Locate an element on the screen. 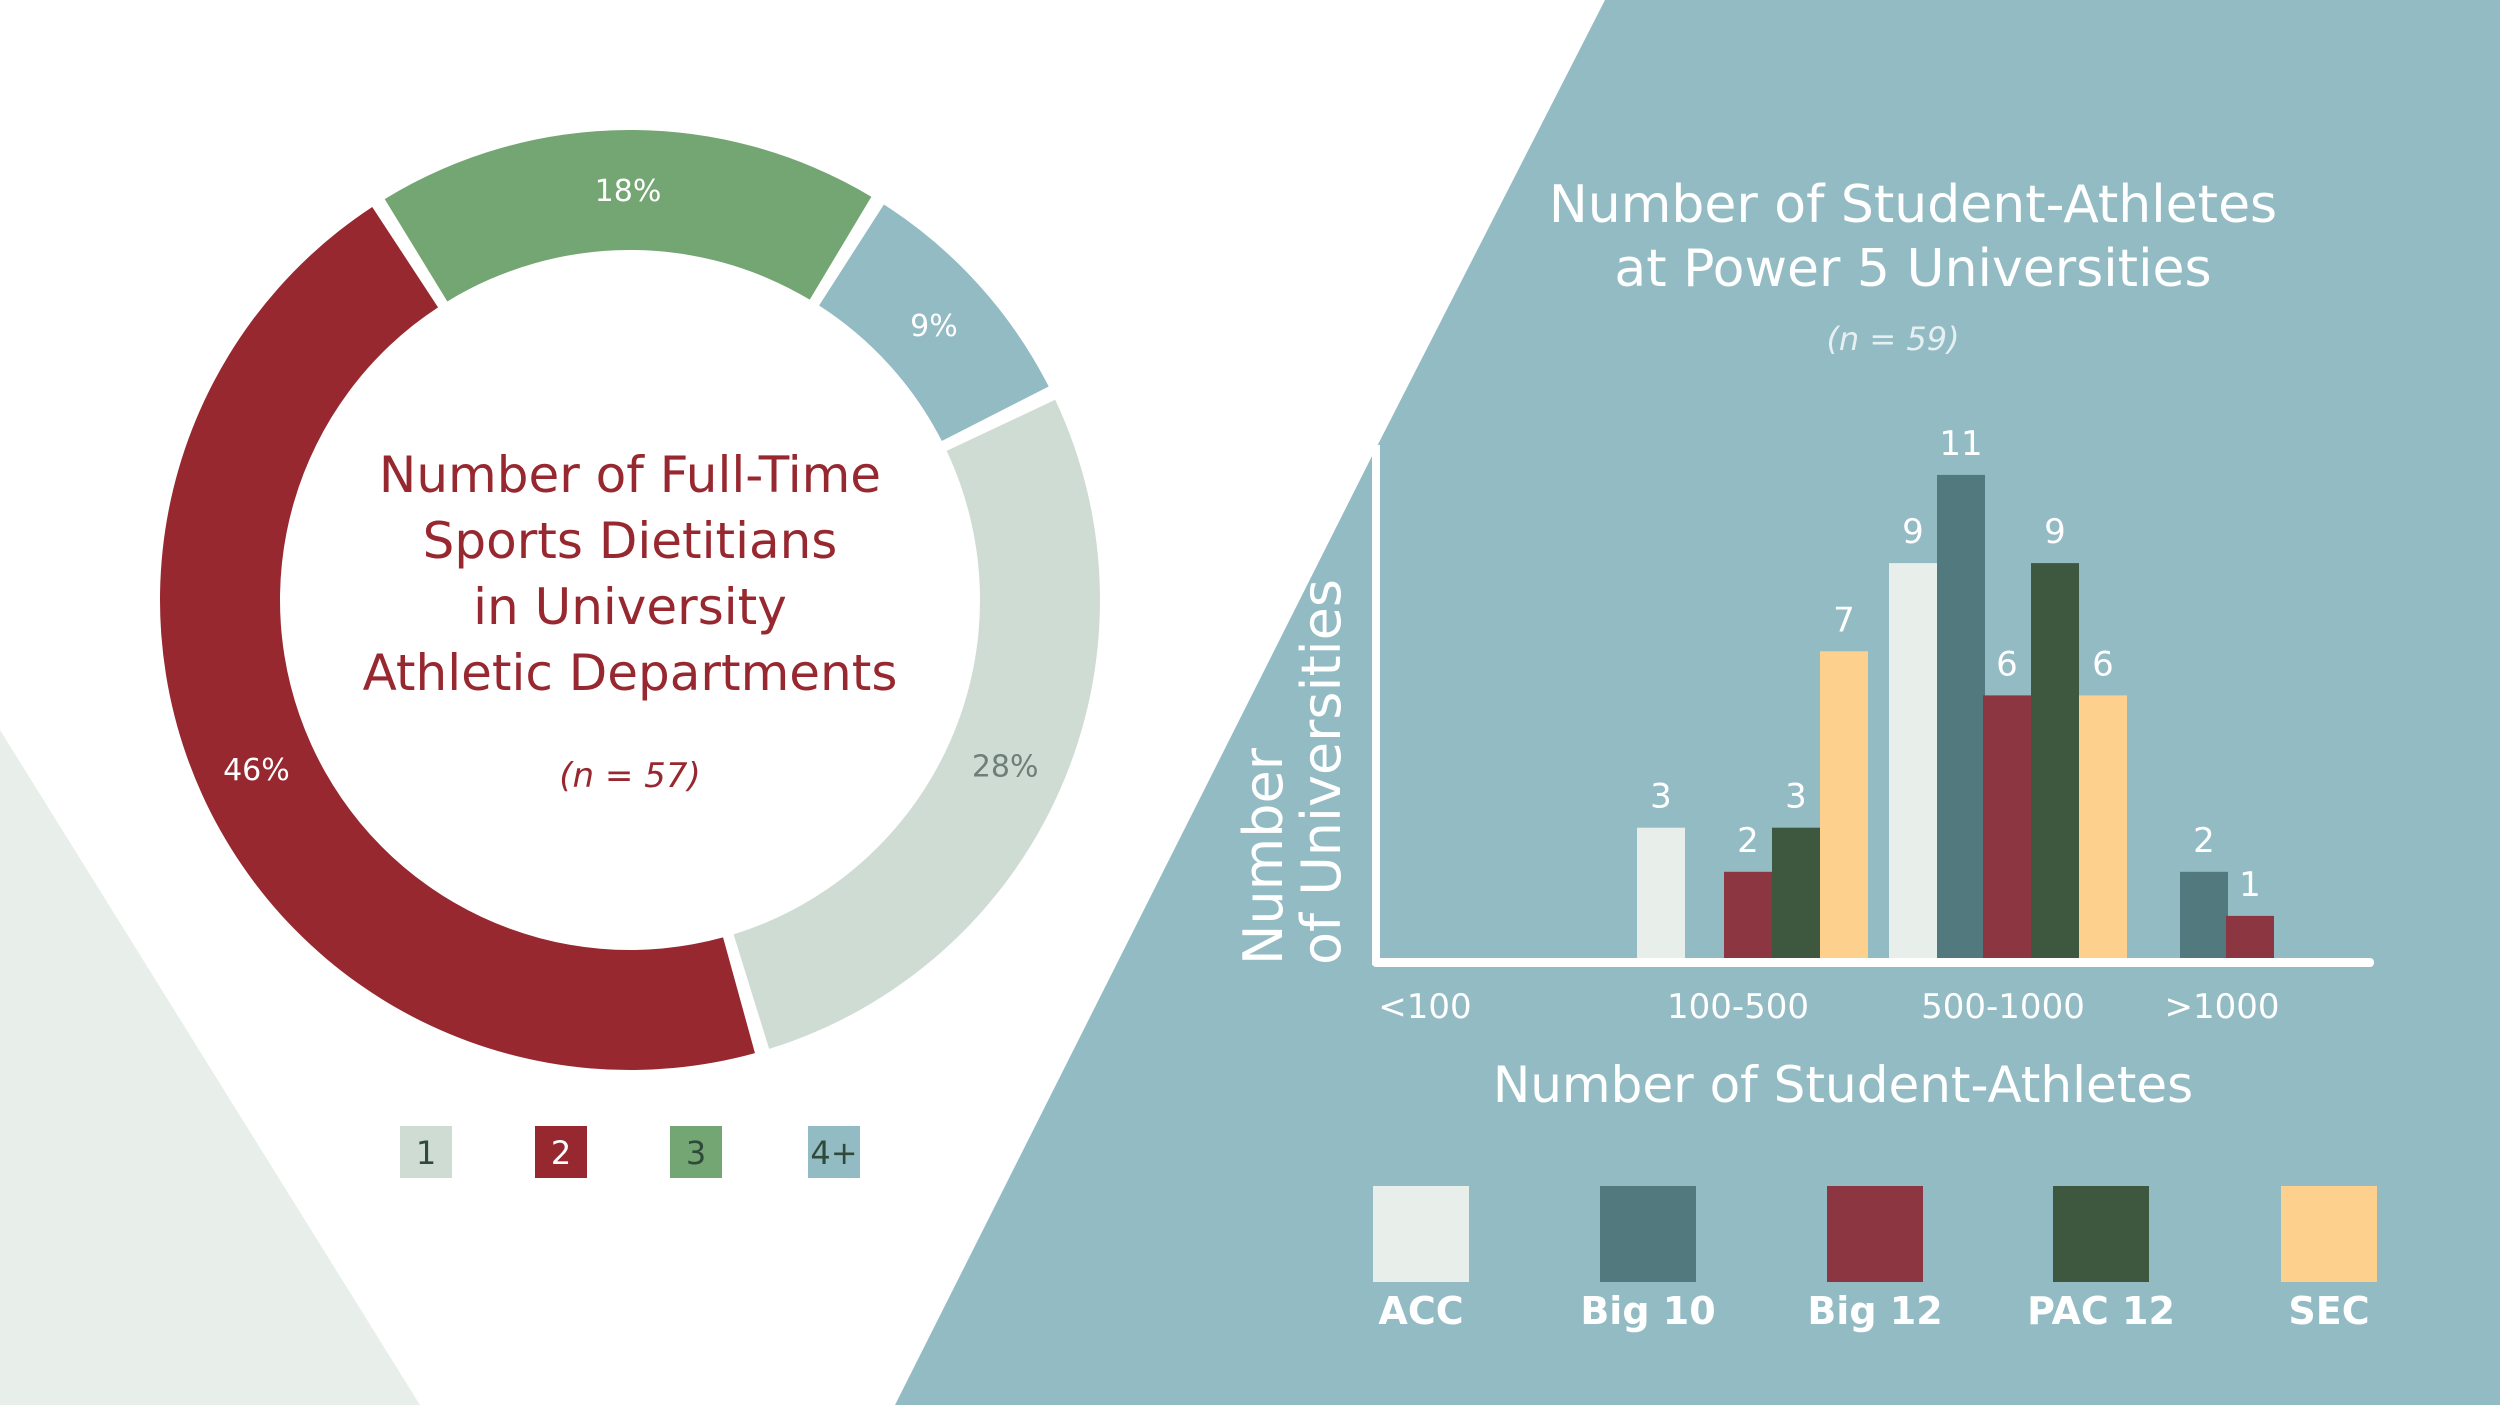  bar-legend-swatch-acc is located at coordinates (1421, 1234).